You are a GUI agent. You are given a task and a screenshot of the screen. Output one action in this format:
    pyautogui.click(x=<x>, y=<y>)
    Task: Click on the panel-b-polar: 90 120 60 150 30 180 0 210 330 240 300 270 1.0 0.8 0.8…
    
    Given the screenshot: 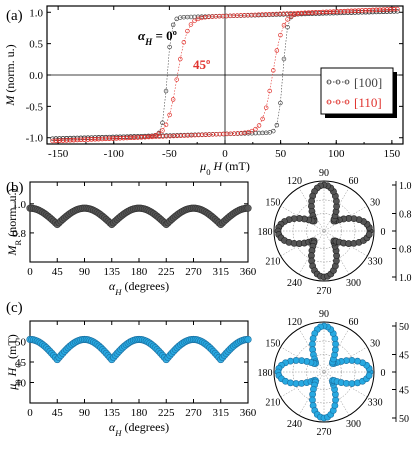 What is the action you would take?
    pyautogui.click(x=335, y=232)
    